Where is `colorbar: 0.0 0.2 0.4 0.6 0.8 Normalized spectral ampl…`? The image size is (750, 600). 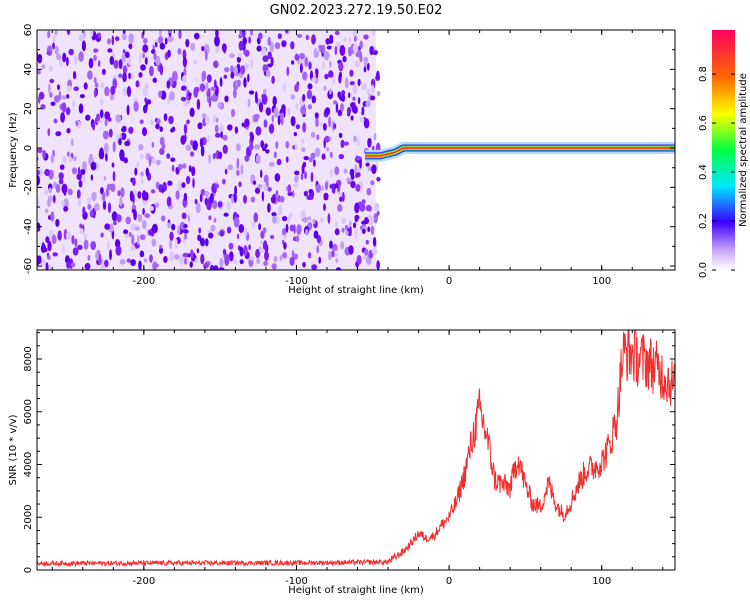
colorbar: 0.0 0.2 0.4 0.6 0.8 Normalized spectral ampl… is located at coordinates (723, 154).